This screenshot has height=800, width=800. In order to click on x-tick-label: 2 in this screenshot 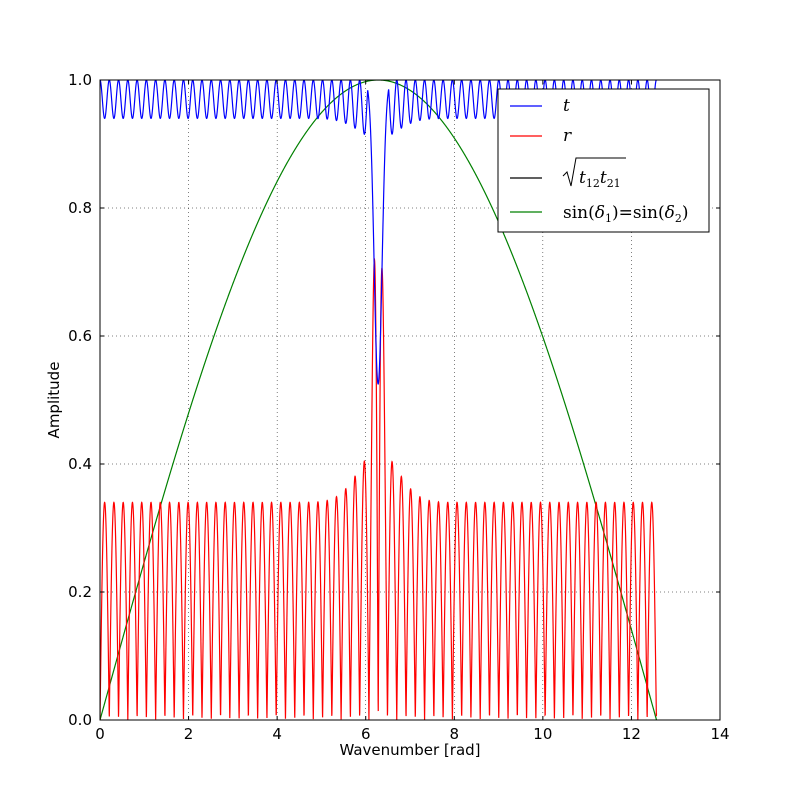, I will do `click(189, 734)`.